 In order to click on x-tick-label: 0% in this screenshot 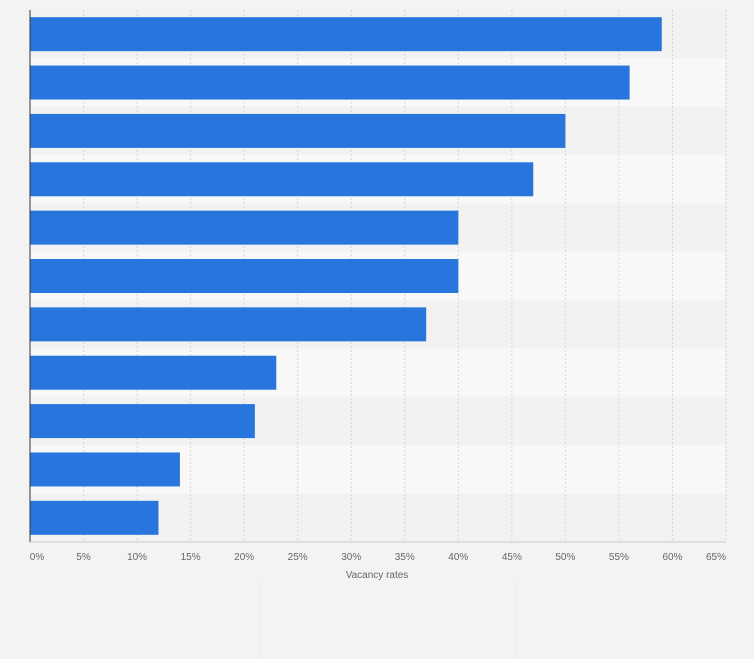, I will do `click(37, 557)`.